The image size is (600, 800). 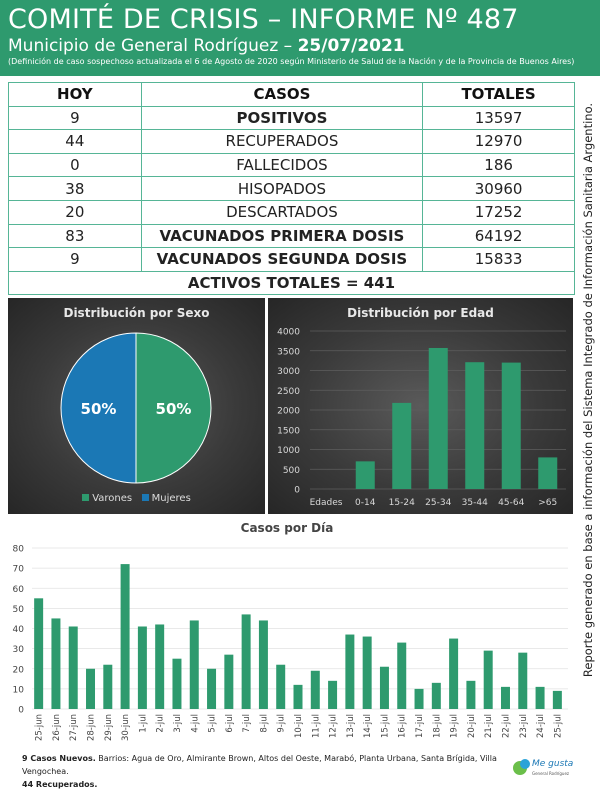 I want to click on cell-caso: VACUNADOS SEGUNDA DOSIS, so click(x=282, y=259).